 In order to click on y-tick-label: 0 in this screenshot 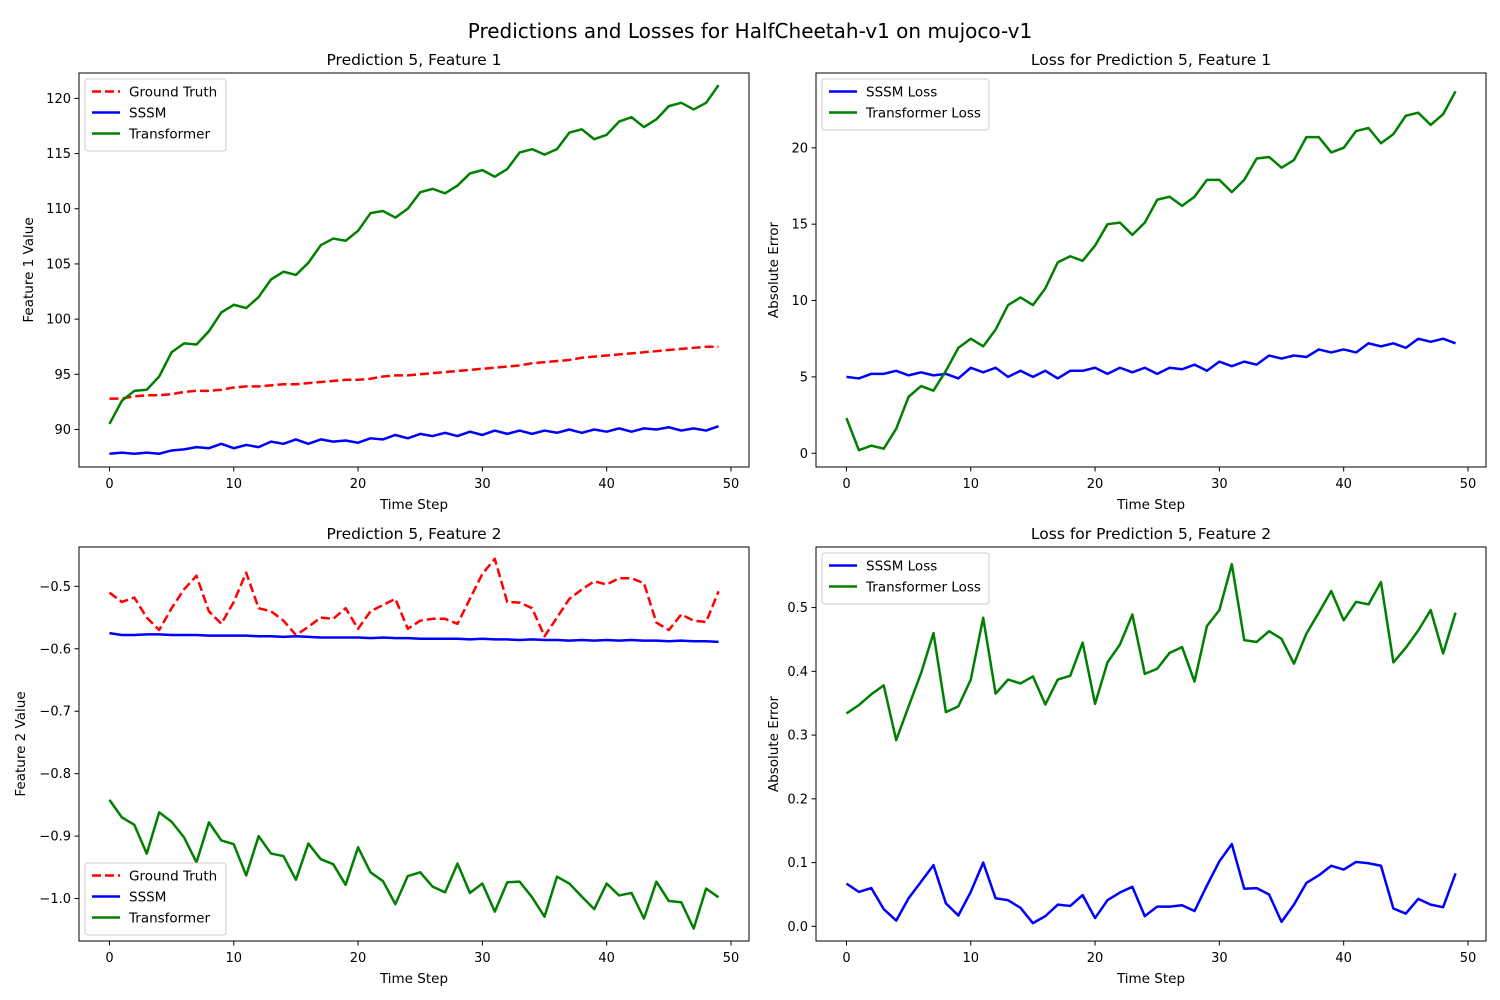, I will do `click(804, 454)`.